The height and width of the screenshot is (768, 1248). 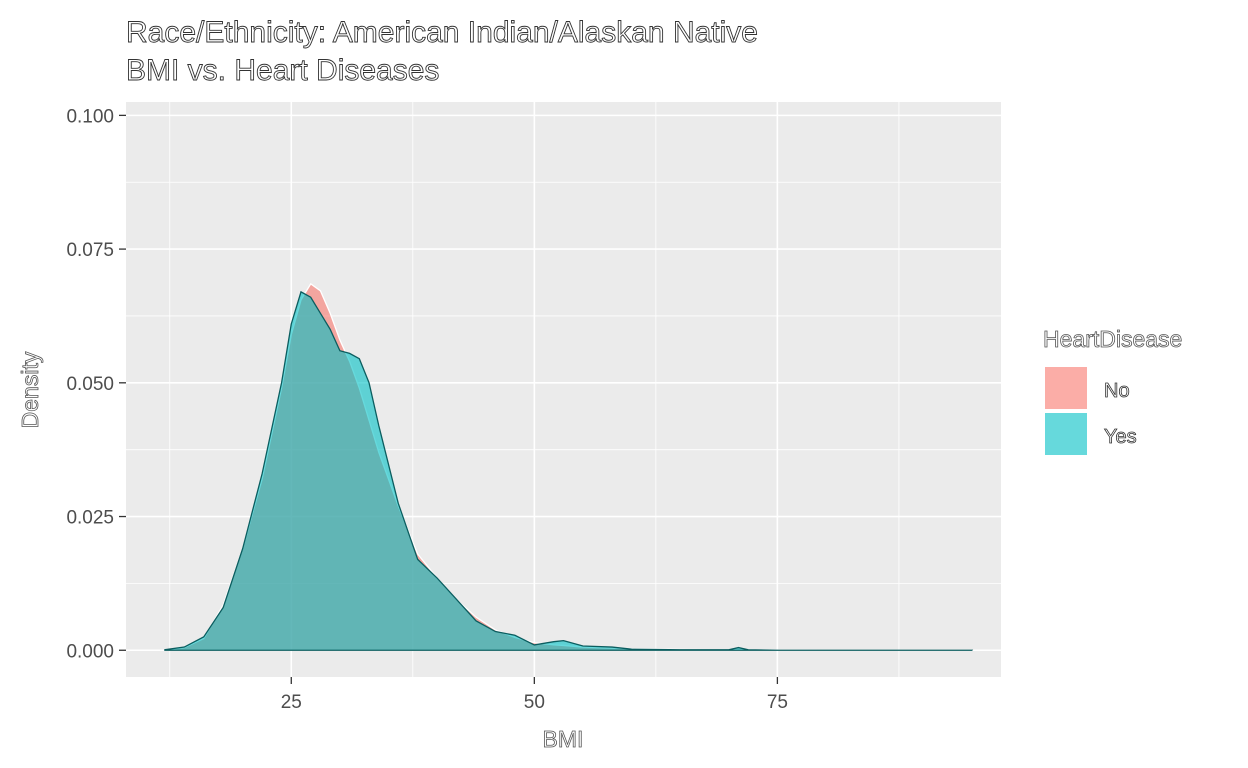 I want to click on legend: HeartDisease No Yes, so click(x=1113, y=390).